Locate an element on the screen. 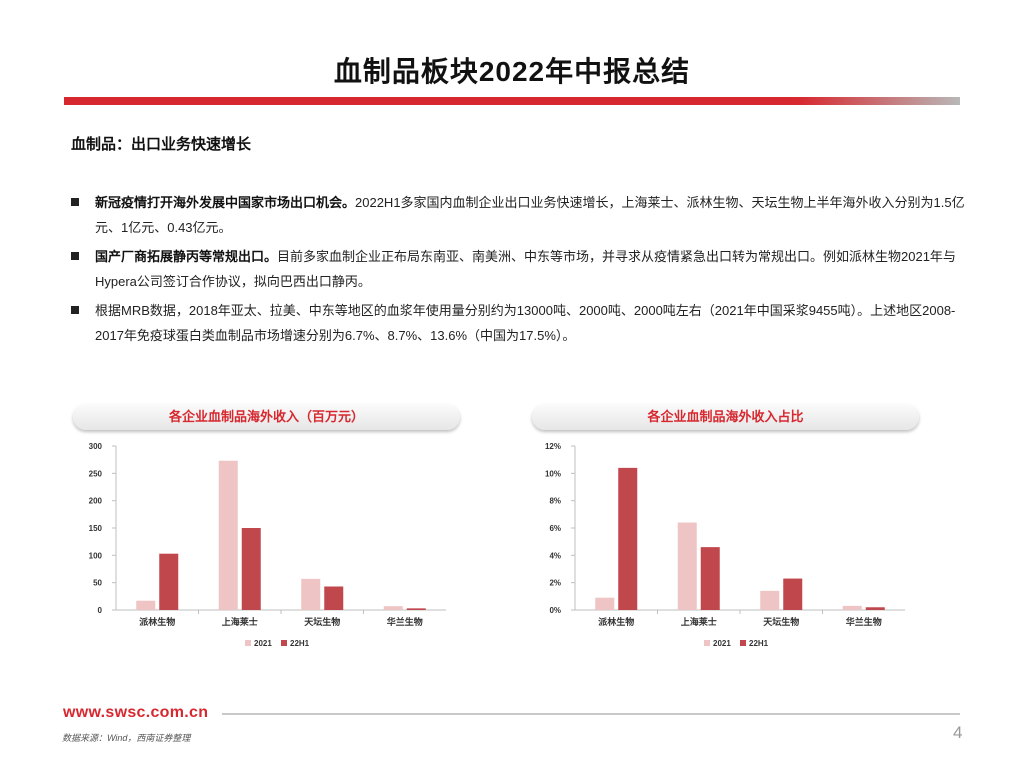 The height and width of the screenshot is (768, 1024). page-number: 4 is located at coordinates (958, 732).